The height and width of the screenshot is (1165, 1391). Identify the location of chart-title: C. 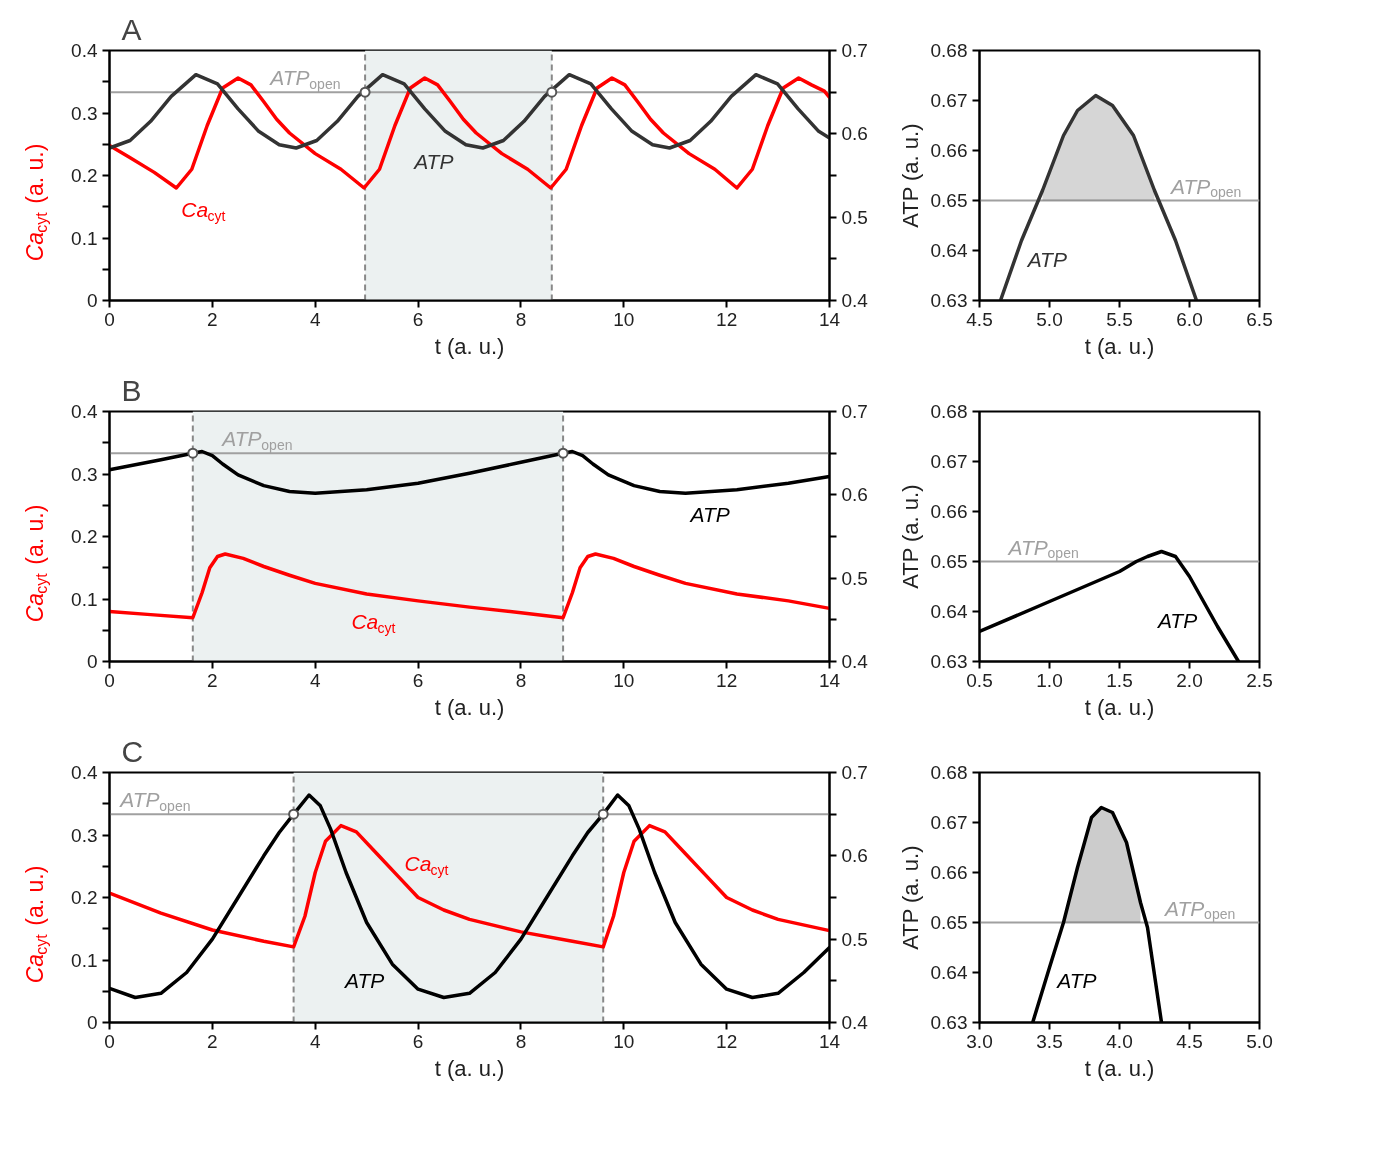
(132, 751).